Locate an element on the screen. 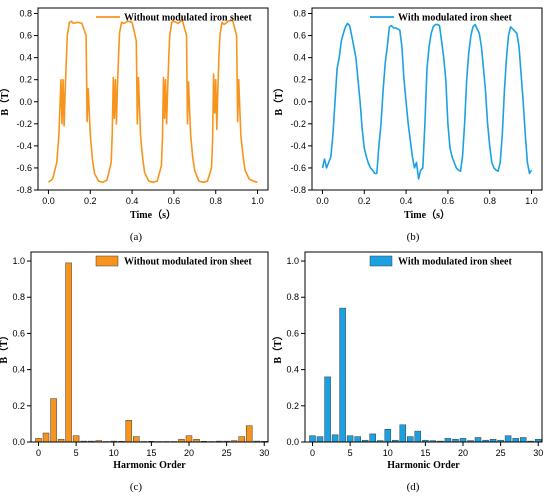 The image size is (550, 496). panel-caption-b: (b) is located at coordinates (413, 237).